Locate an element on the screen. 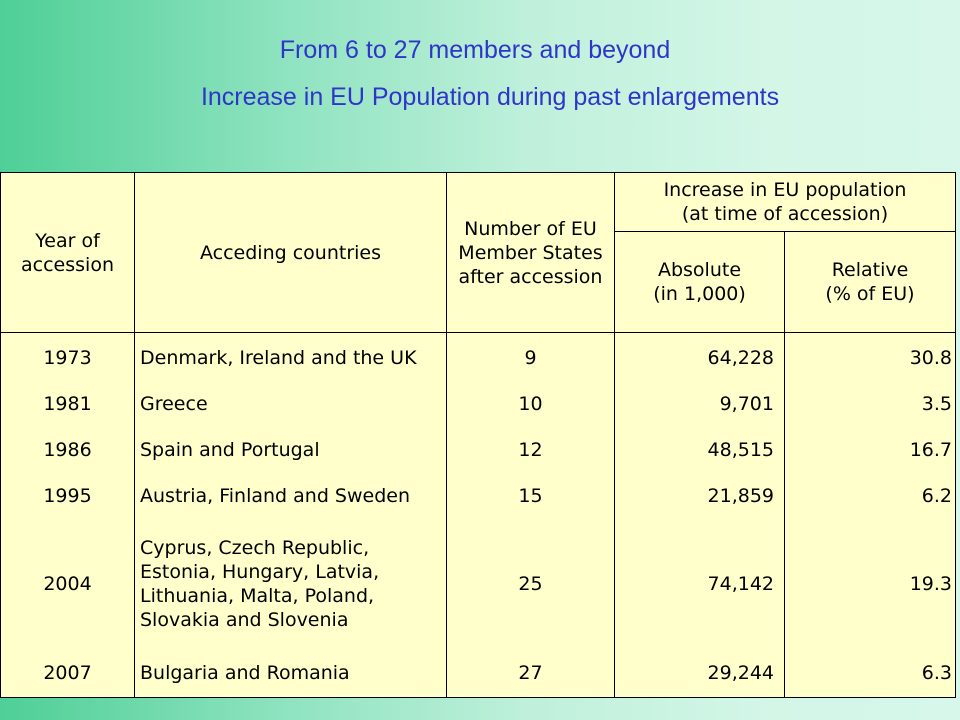 This screenshot has height=720, width=960. cell-relative: 19.3 is located at coordinates (870, 584).